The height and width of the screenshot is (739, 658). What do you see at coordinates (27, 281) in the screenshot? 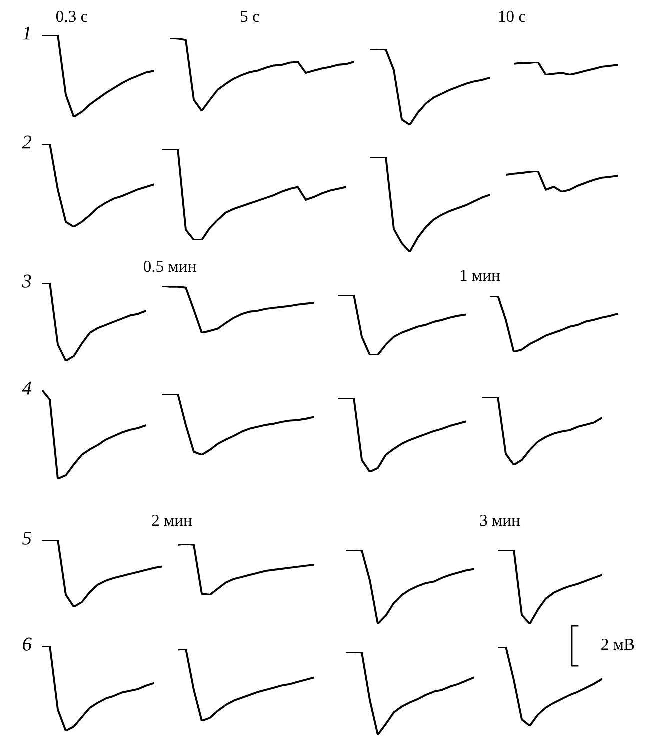
I see `y-axis-title: 3` at bounding box center [27, 281].